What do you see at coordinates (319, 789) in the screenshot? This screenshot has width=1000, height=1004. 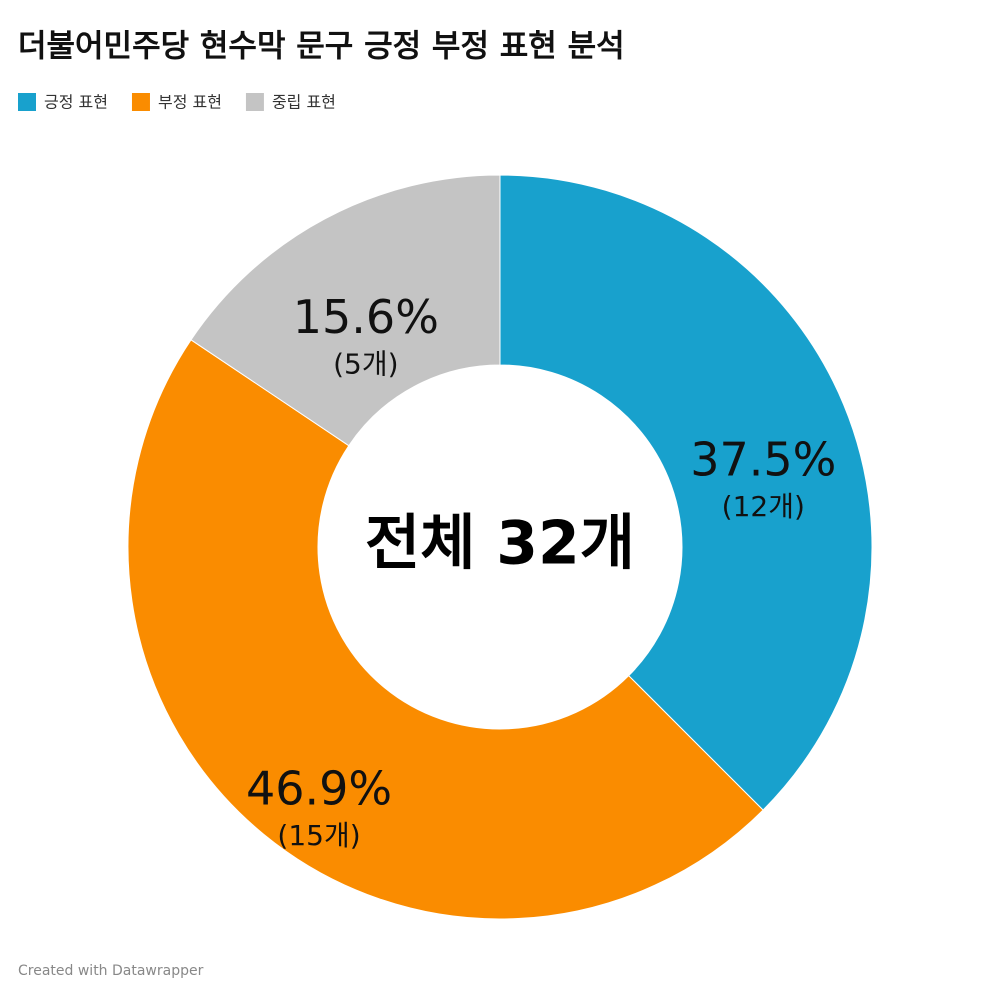 I see `value-label: 46.9%` at bounding box center [319, 789].